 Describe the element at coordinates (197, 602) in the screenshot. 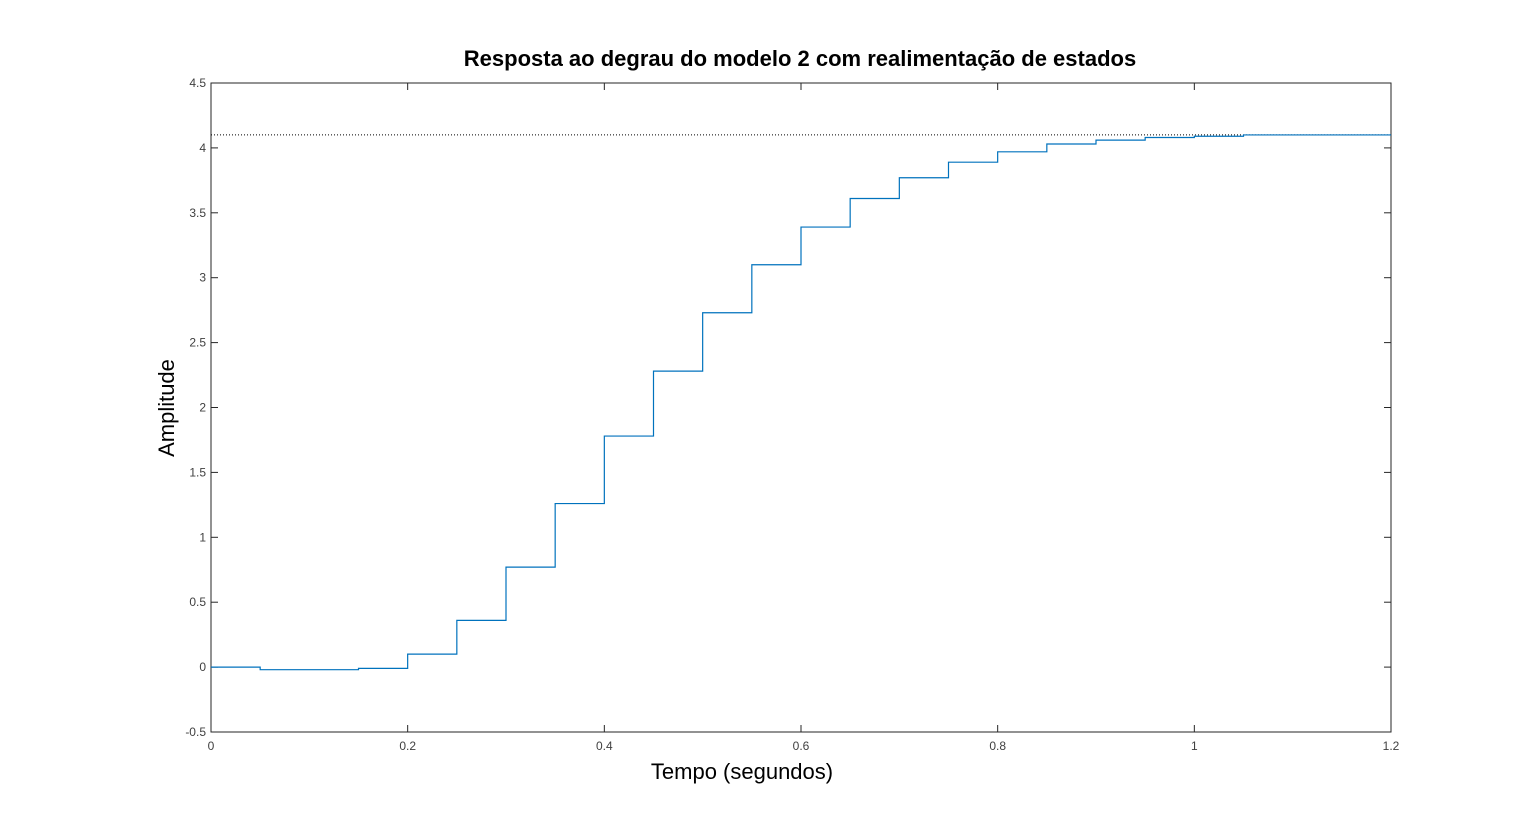

I see `y-tick-label: 0.5` at that location.